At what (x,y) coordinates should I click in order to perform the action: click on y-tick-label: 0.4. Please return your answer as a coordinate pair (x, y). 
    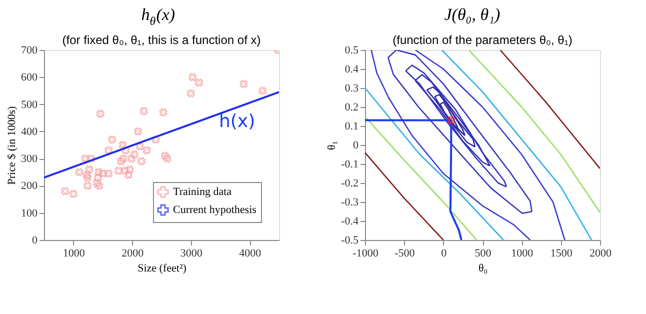
    Looking at the image, I should click on (351, 70).